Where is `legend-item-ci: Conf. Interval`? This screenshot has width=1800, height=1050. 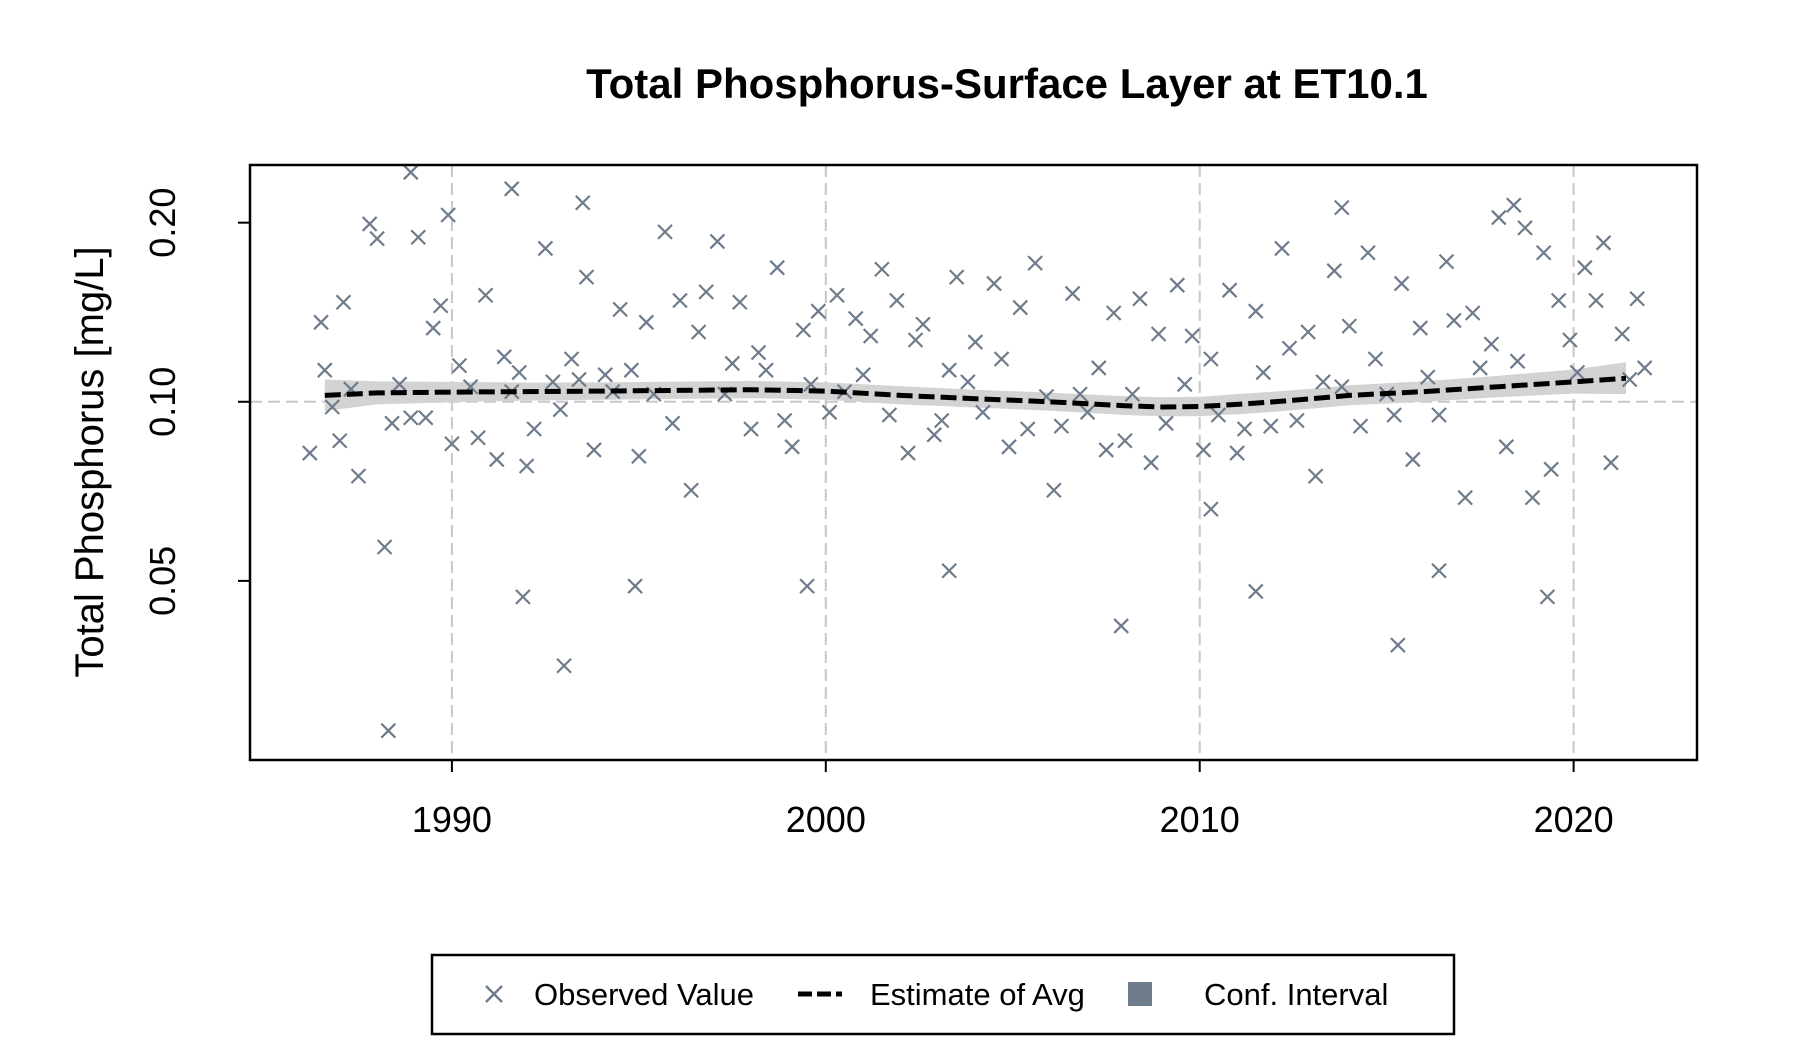
legend-item-ci: Conf. Interval is located at coordinates (1258, 994).